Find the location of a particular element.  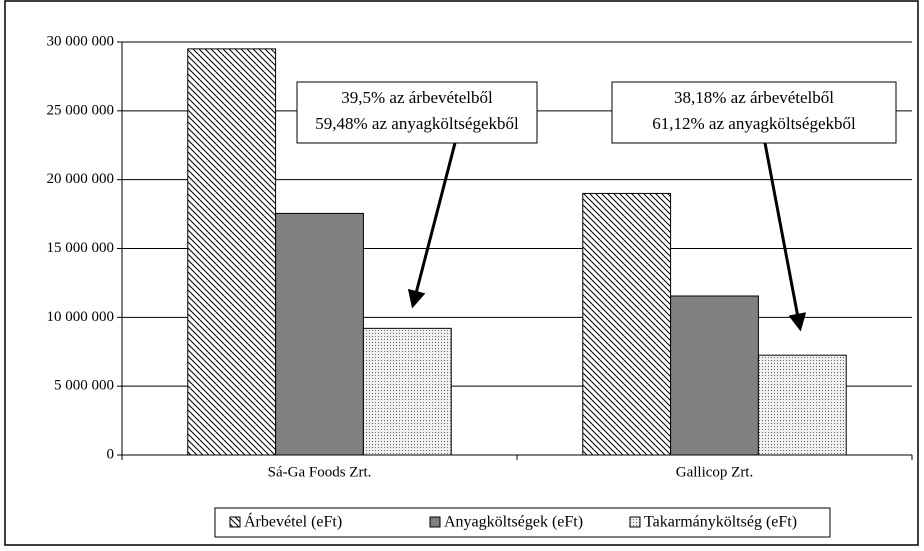

legend-box is located at coordinates (522, 522).